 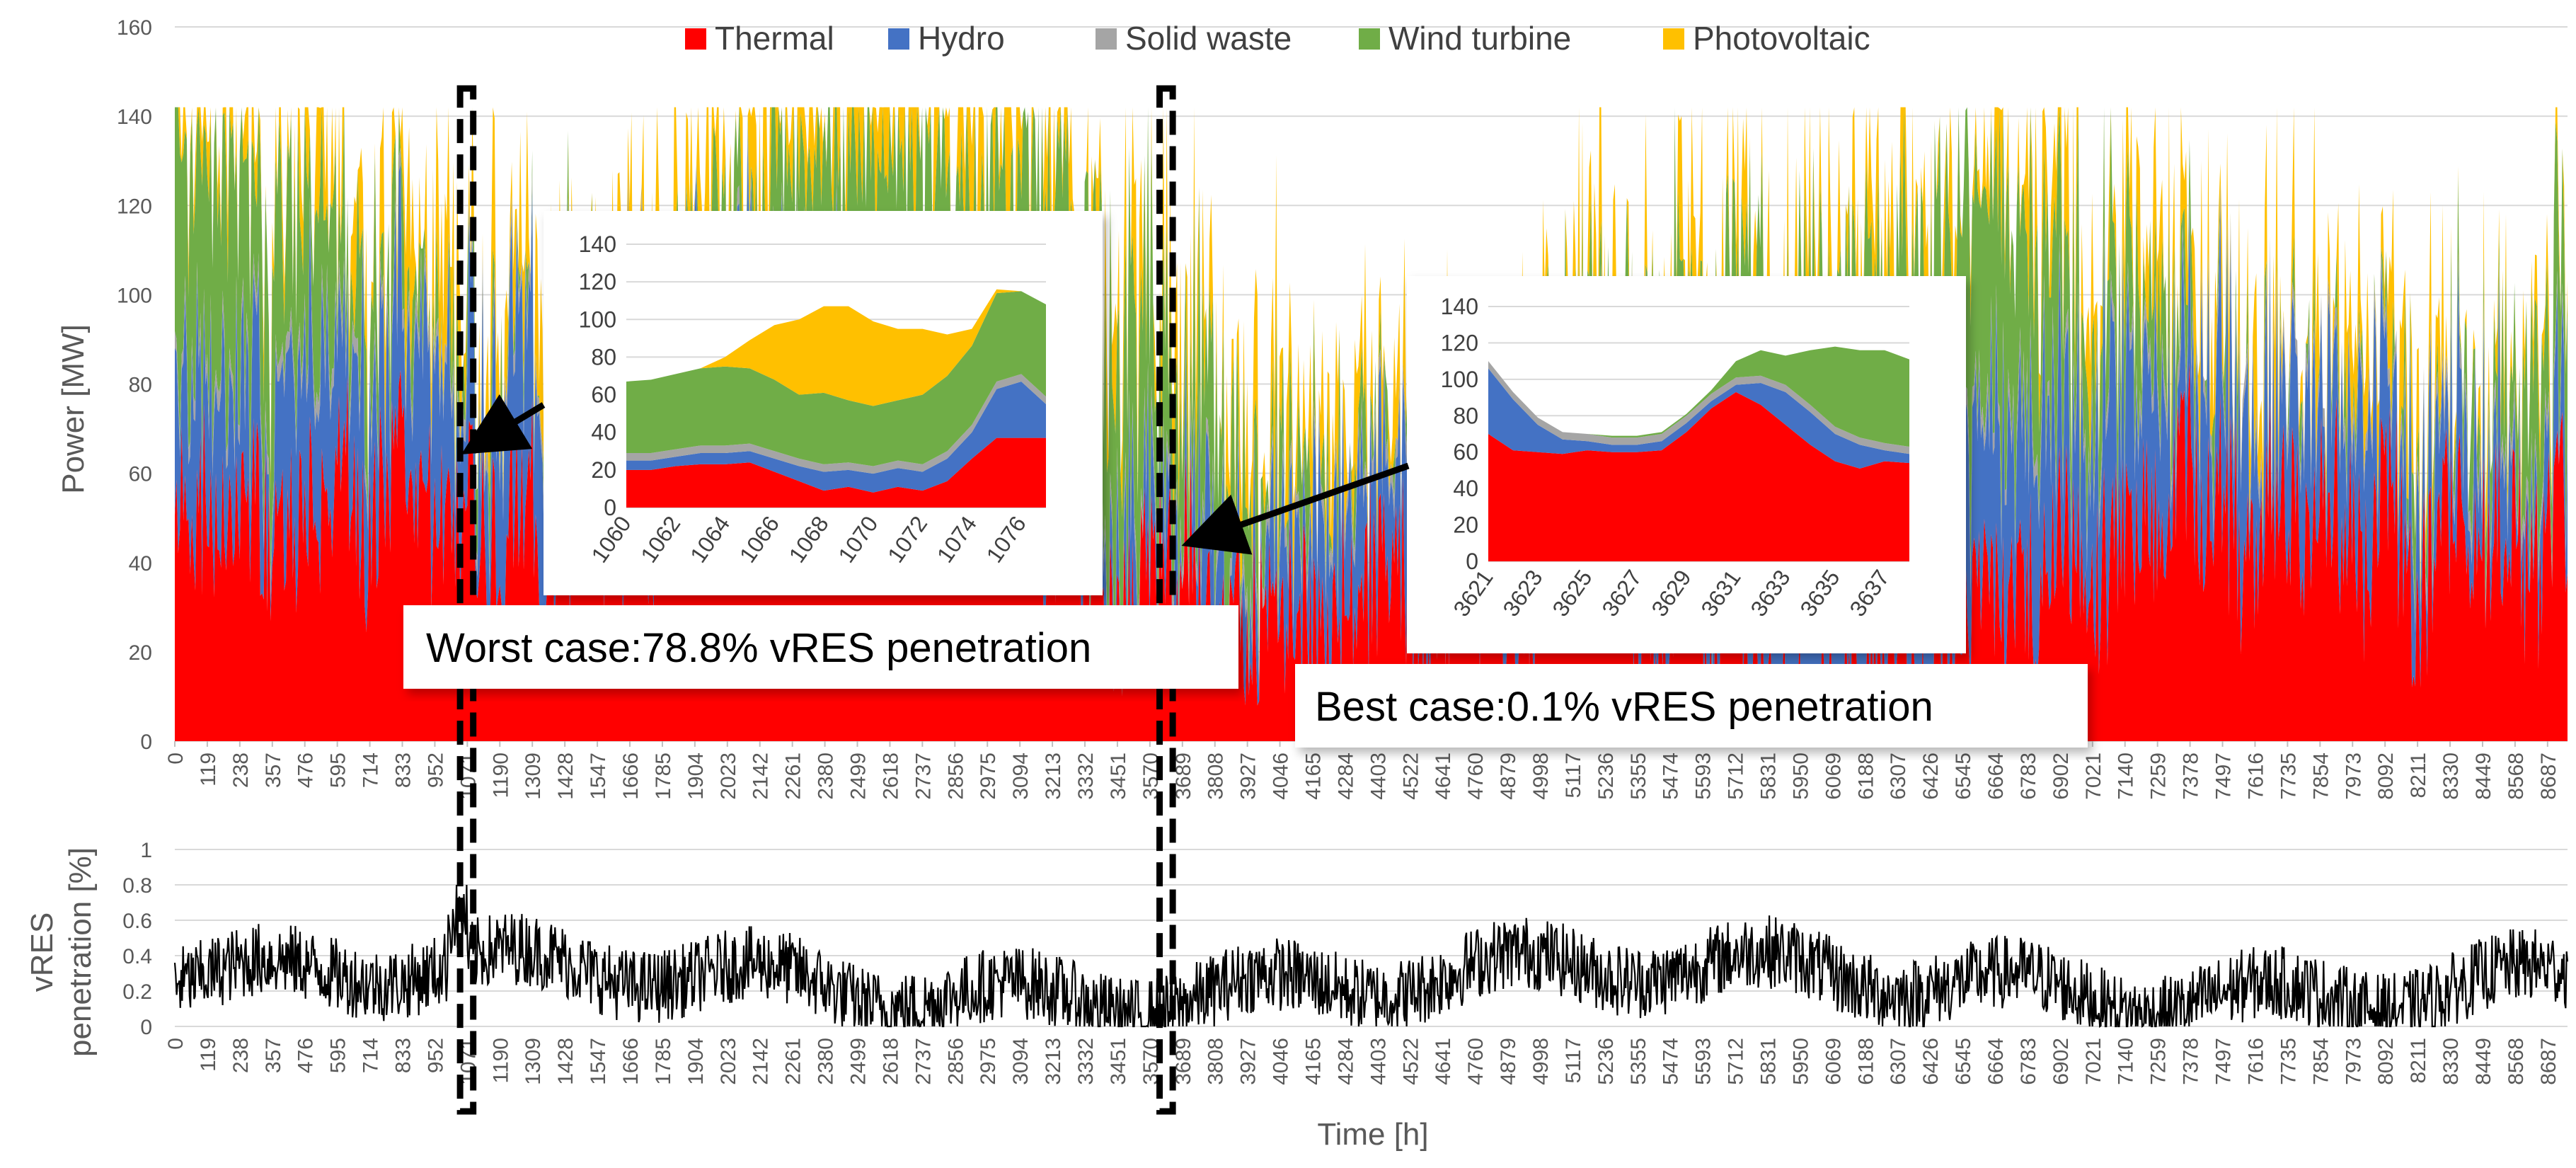 I want to click on vres-x-tick-label: 1547, so click(x=599, y=1061).